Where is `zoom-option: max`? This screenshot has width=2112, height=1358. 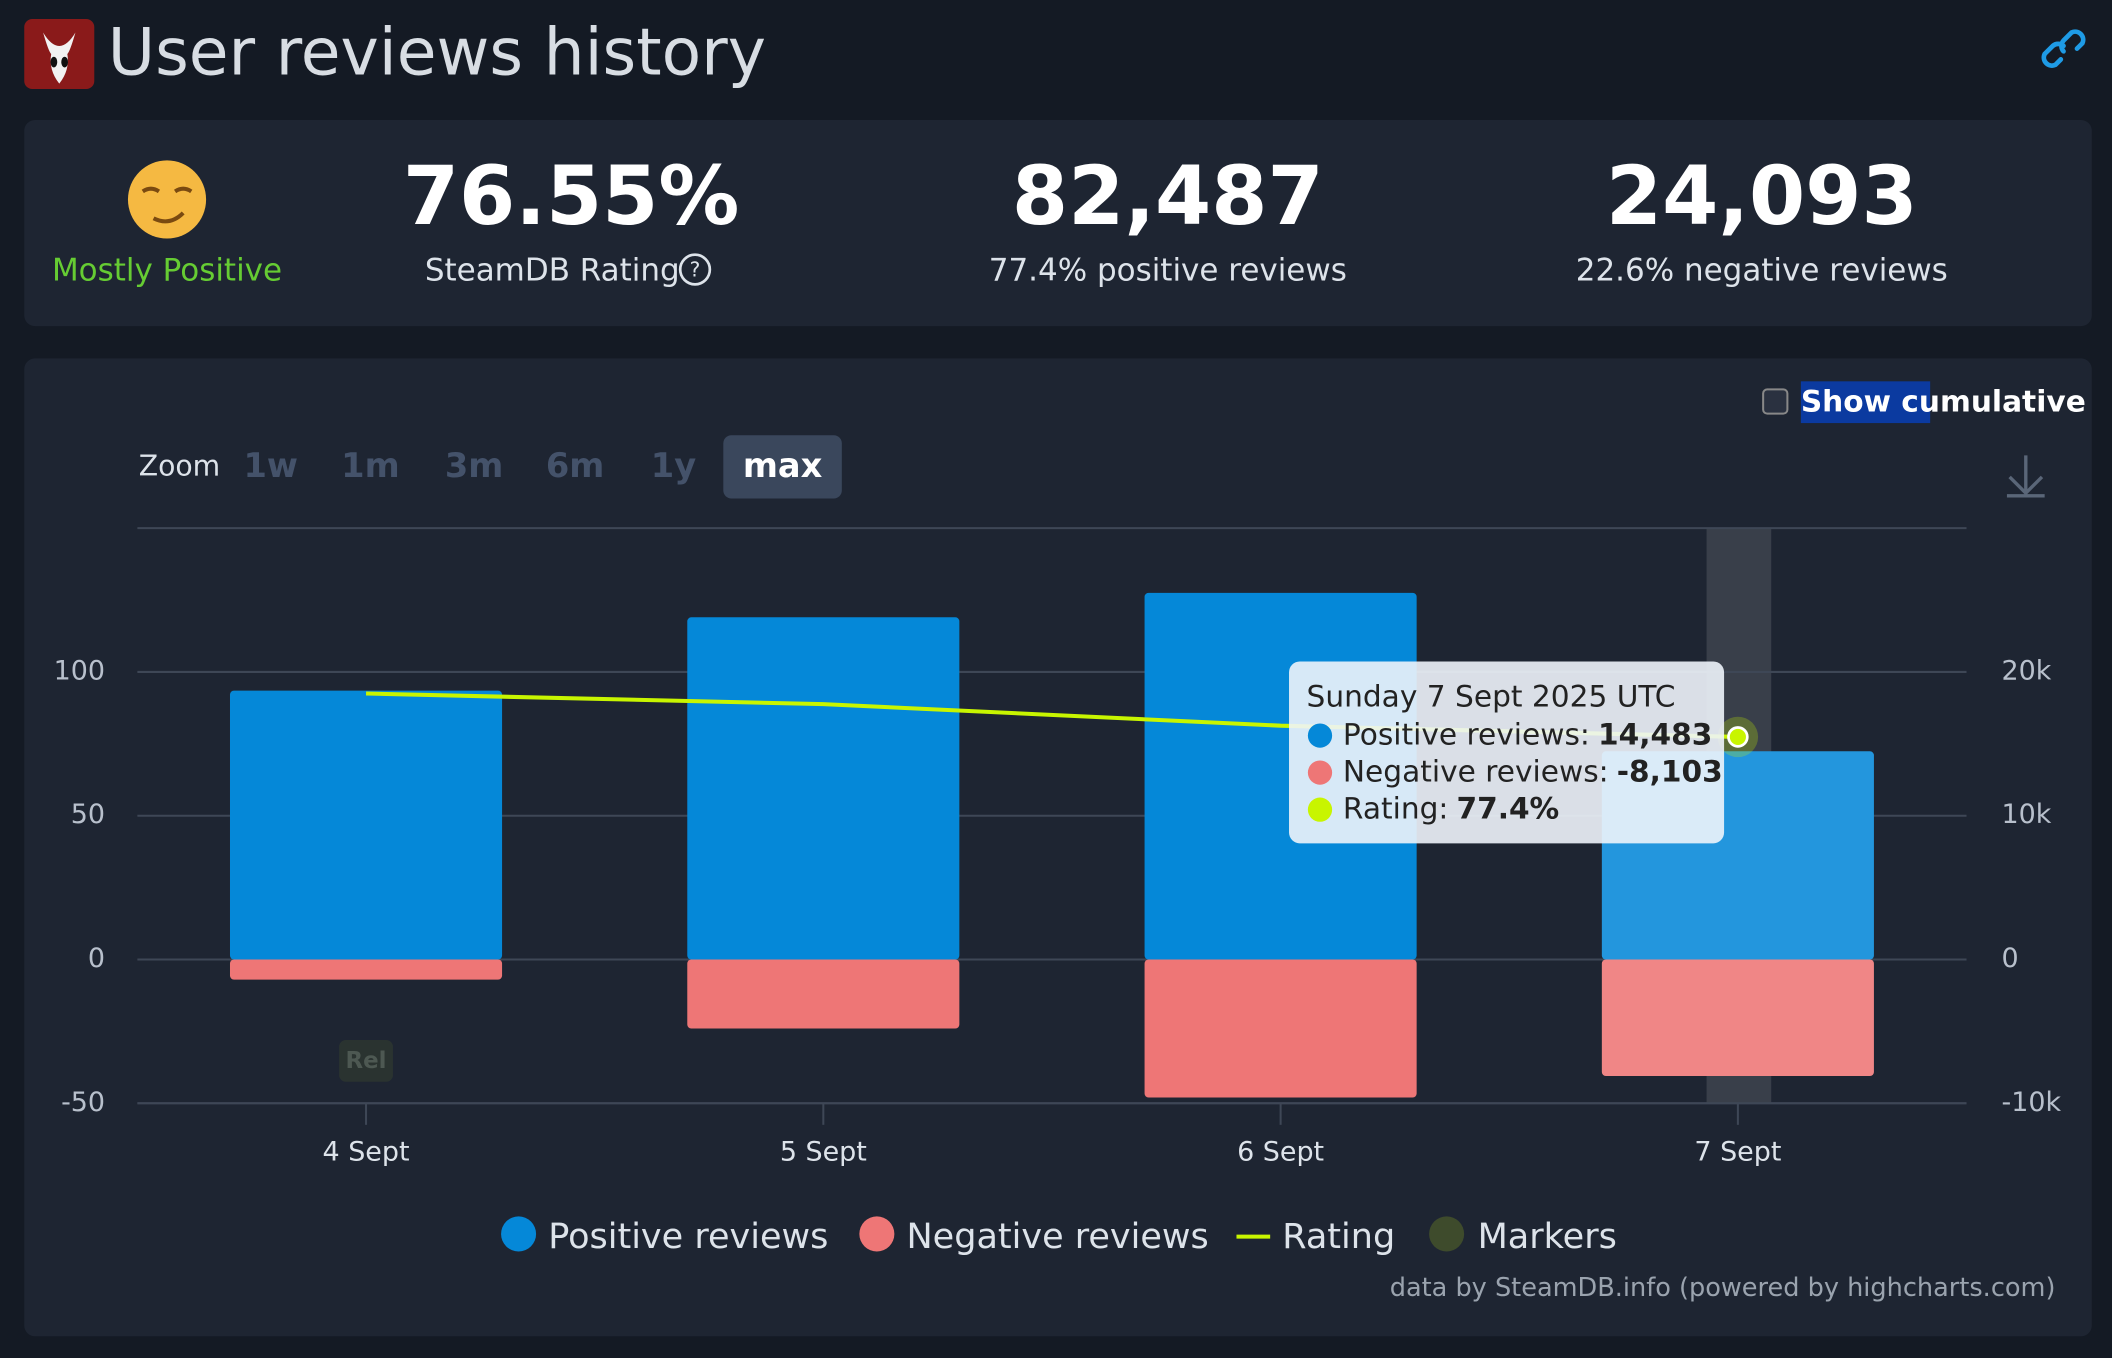 zoom-option: max is located at coordinates (783, 465).